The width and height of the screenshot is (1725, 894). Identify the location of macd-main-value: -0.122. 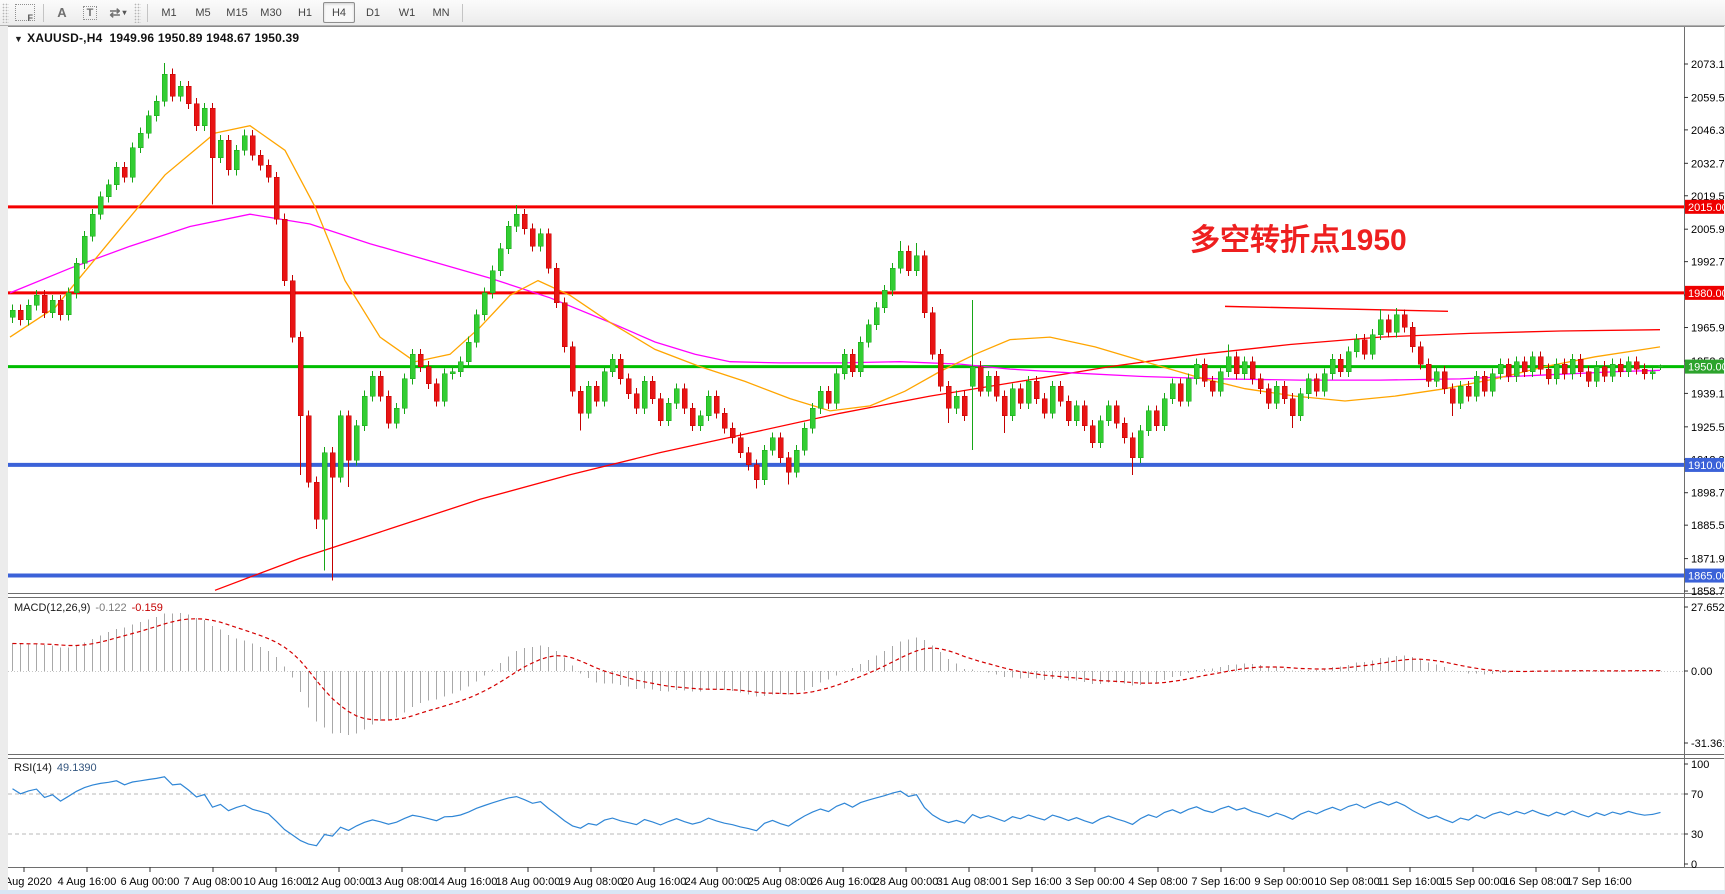
(111, 608).